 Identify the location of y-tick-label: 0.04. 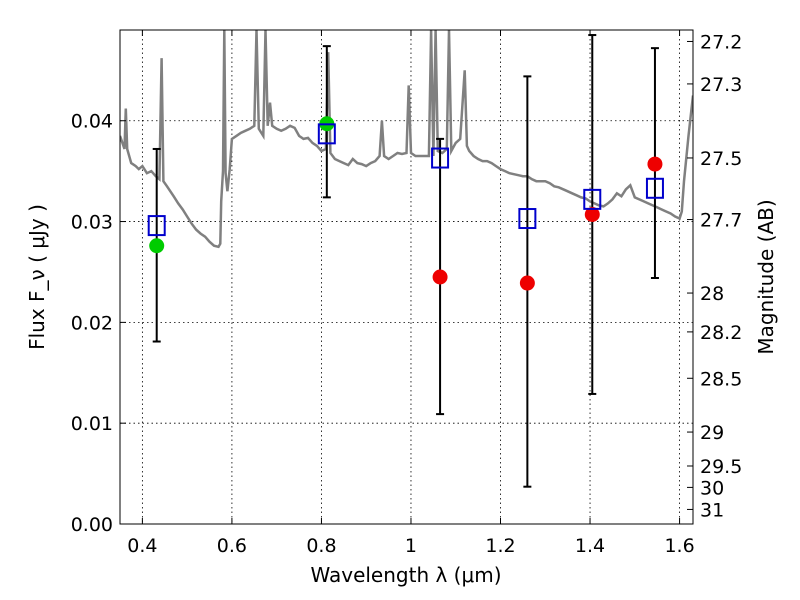
(92, 122).